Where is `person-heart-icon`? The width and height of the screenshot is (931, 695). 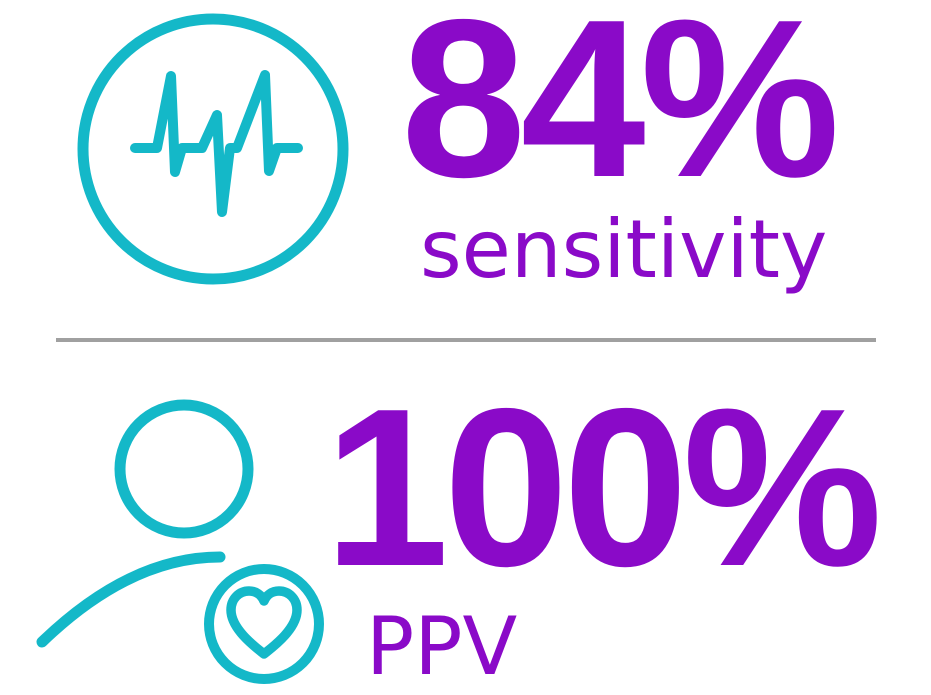
person-heart-icon is located at coordinates (180, 545).